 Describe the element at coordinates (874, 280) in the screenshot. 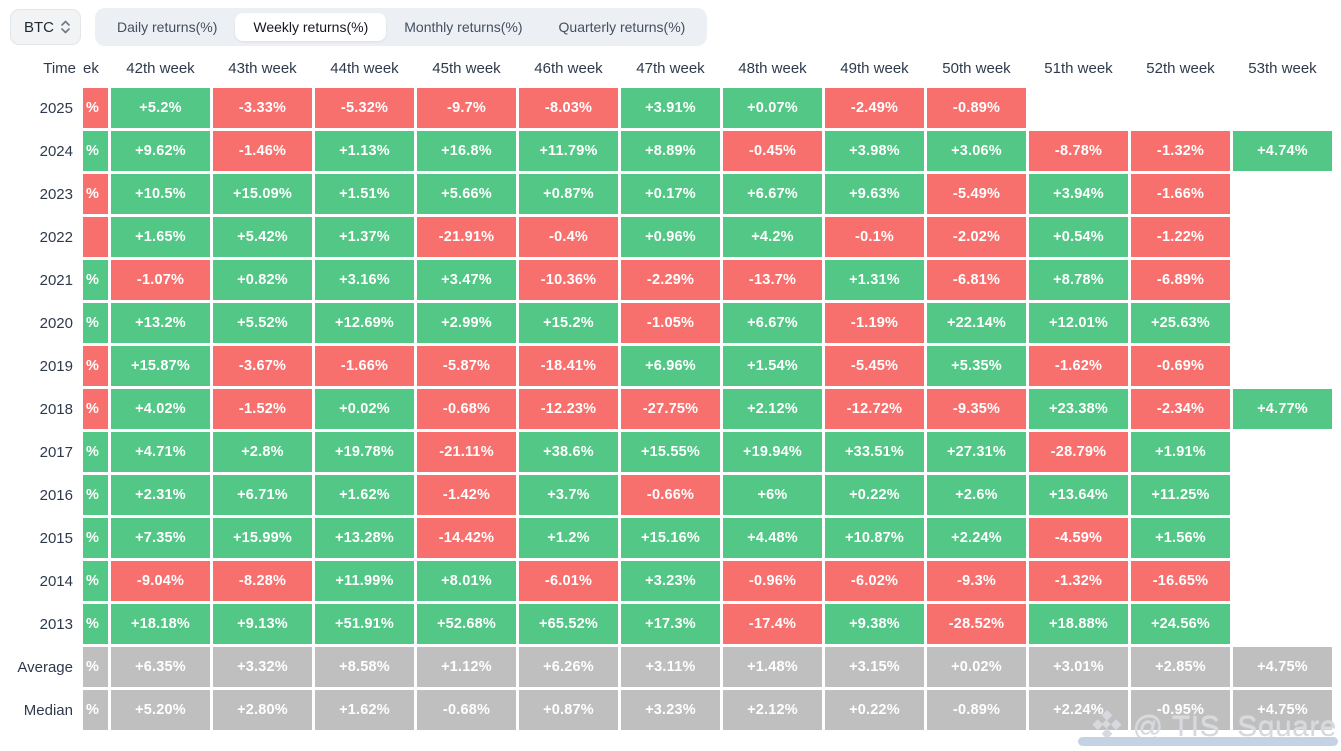

I see `return-cell: +1.31%` at that location.